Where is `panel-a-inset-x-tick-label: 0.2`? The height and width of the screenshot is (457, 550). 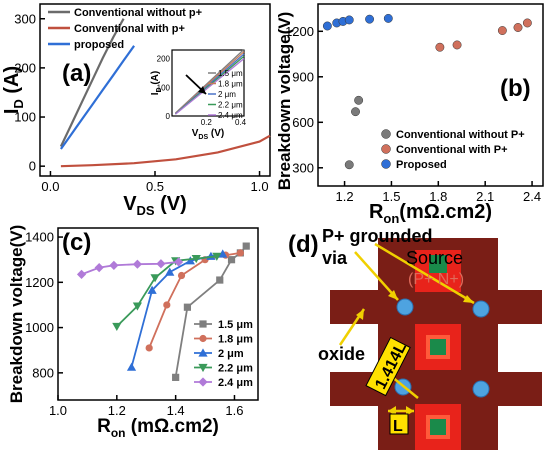
panel-a-inset-x-tick-label: 0.2 is located at coordinates (207, 122).